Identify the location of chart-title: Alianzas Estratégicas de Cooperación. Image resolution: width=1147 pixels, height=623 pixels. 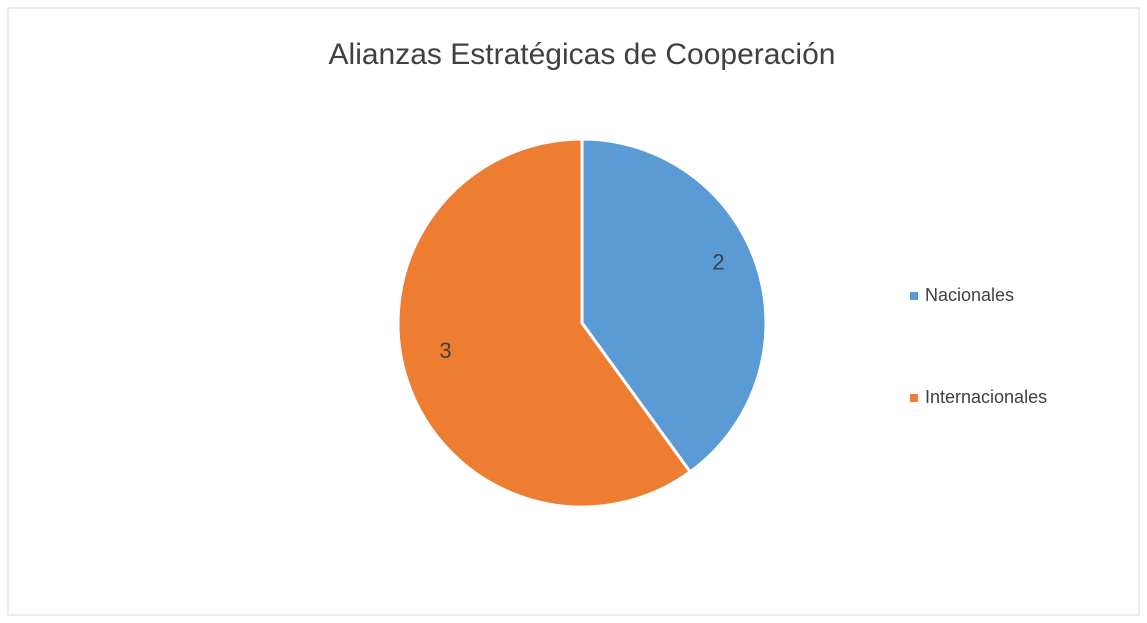
(582, 54).